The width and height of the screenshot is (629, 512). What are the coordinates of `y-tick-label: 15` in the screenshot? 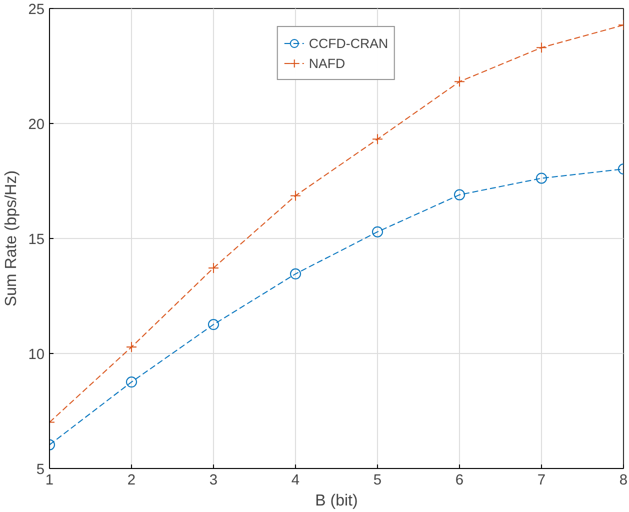 It's located at (36, 240).